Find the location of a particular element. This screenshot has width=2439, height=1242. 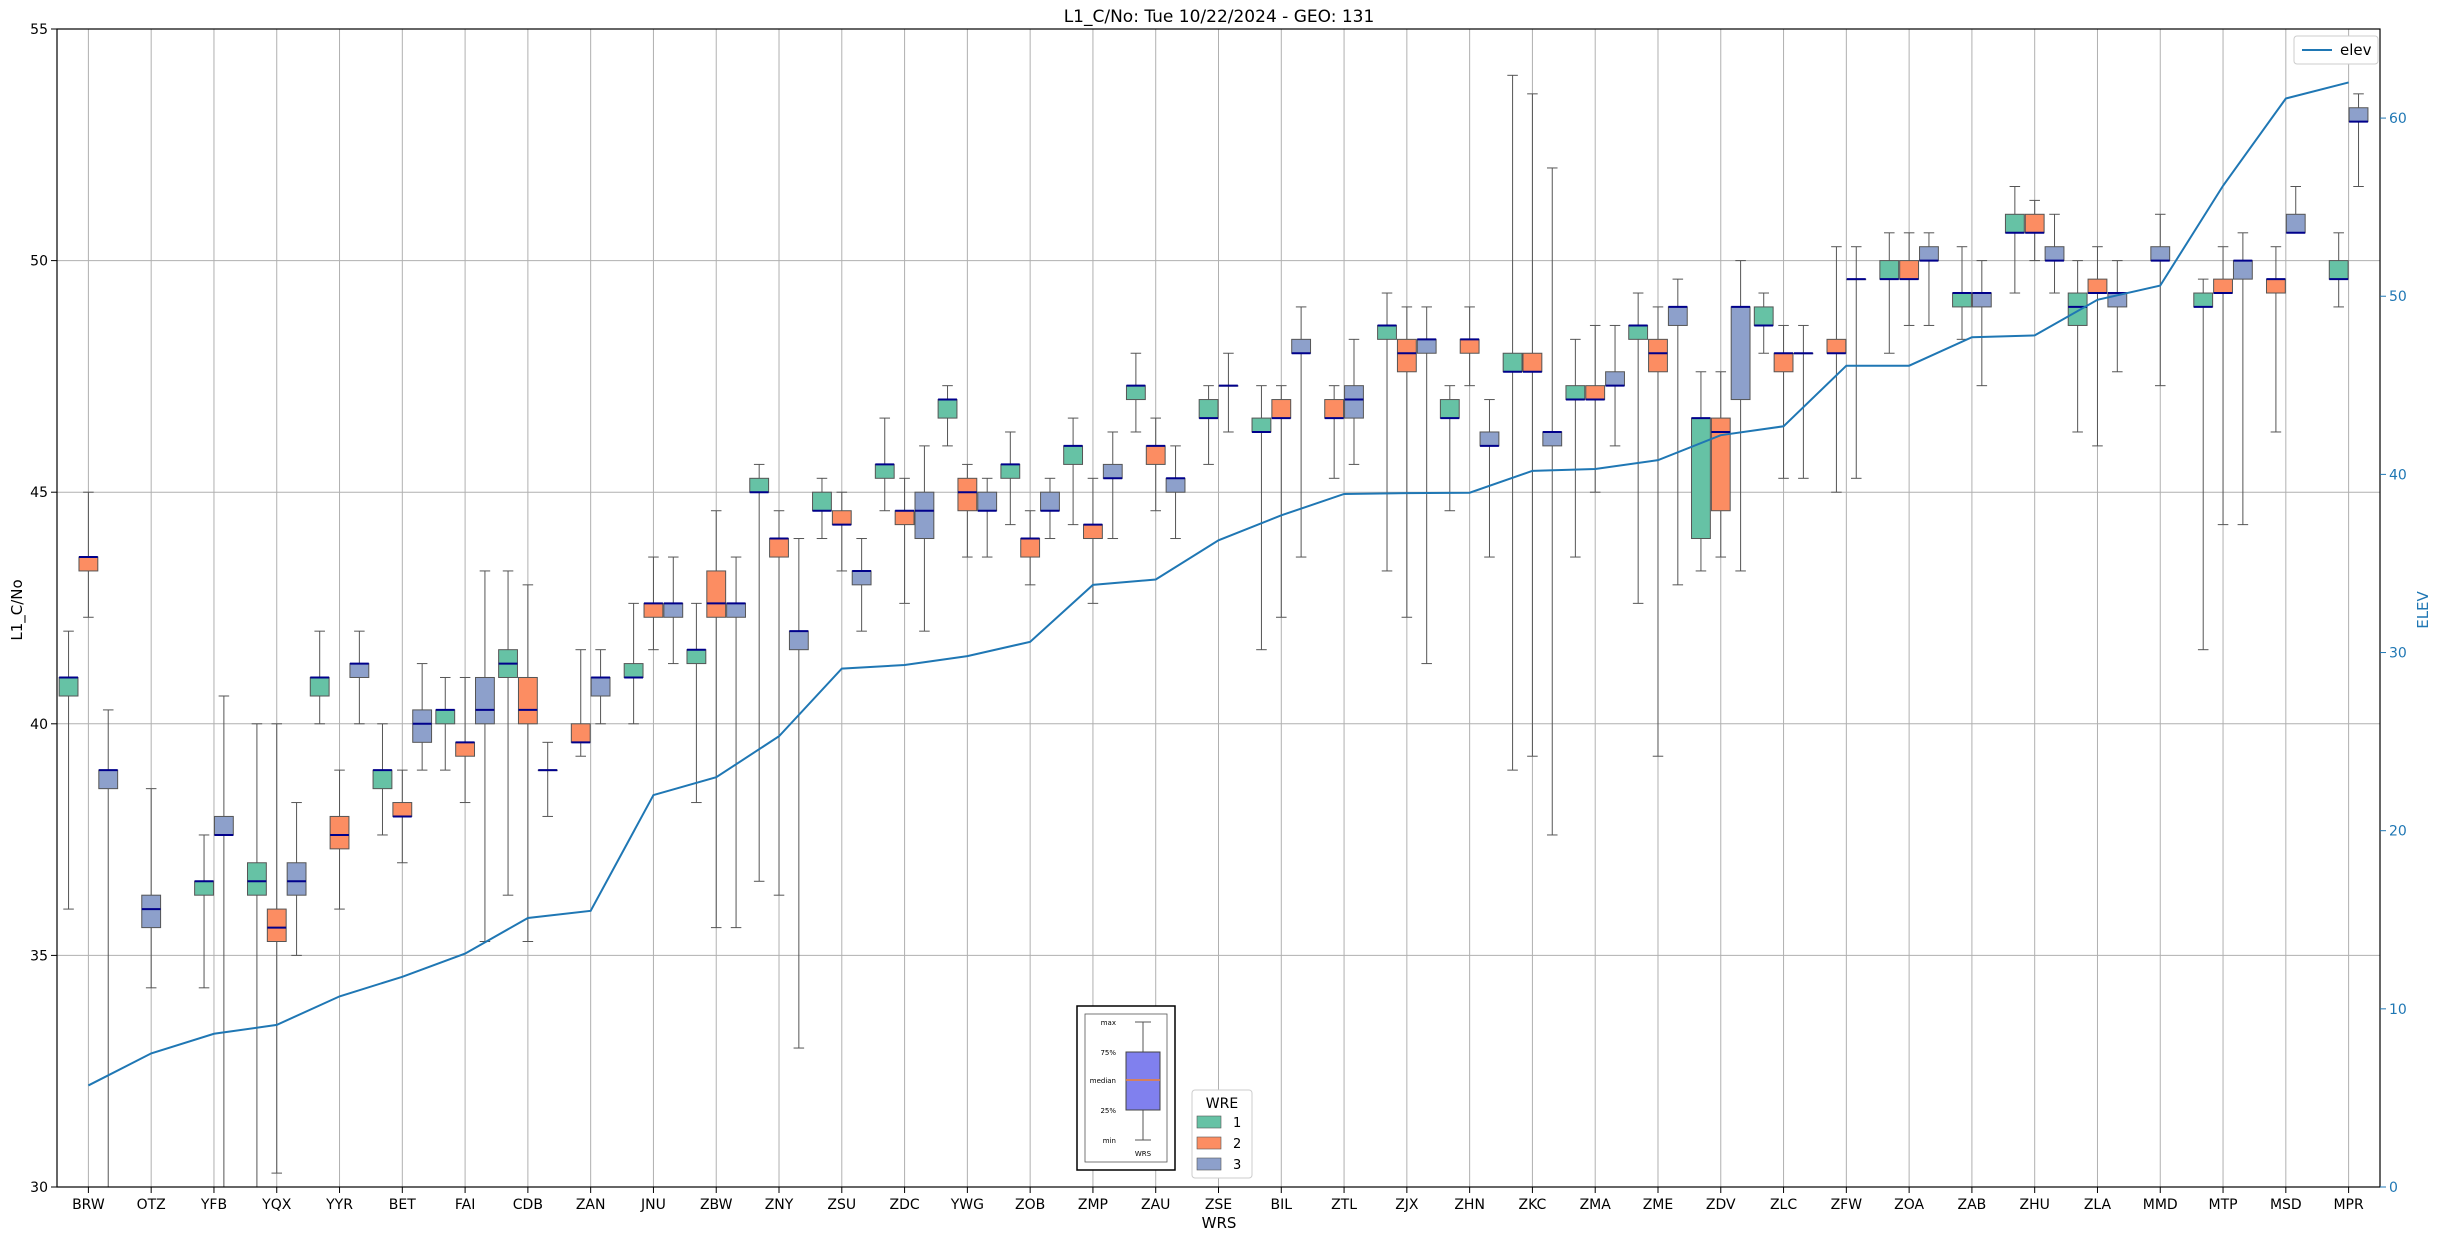

x-tick-label: ZAB is located at coordinates (1972, 1205).